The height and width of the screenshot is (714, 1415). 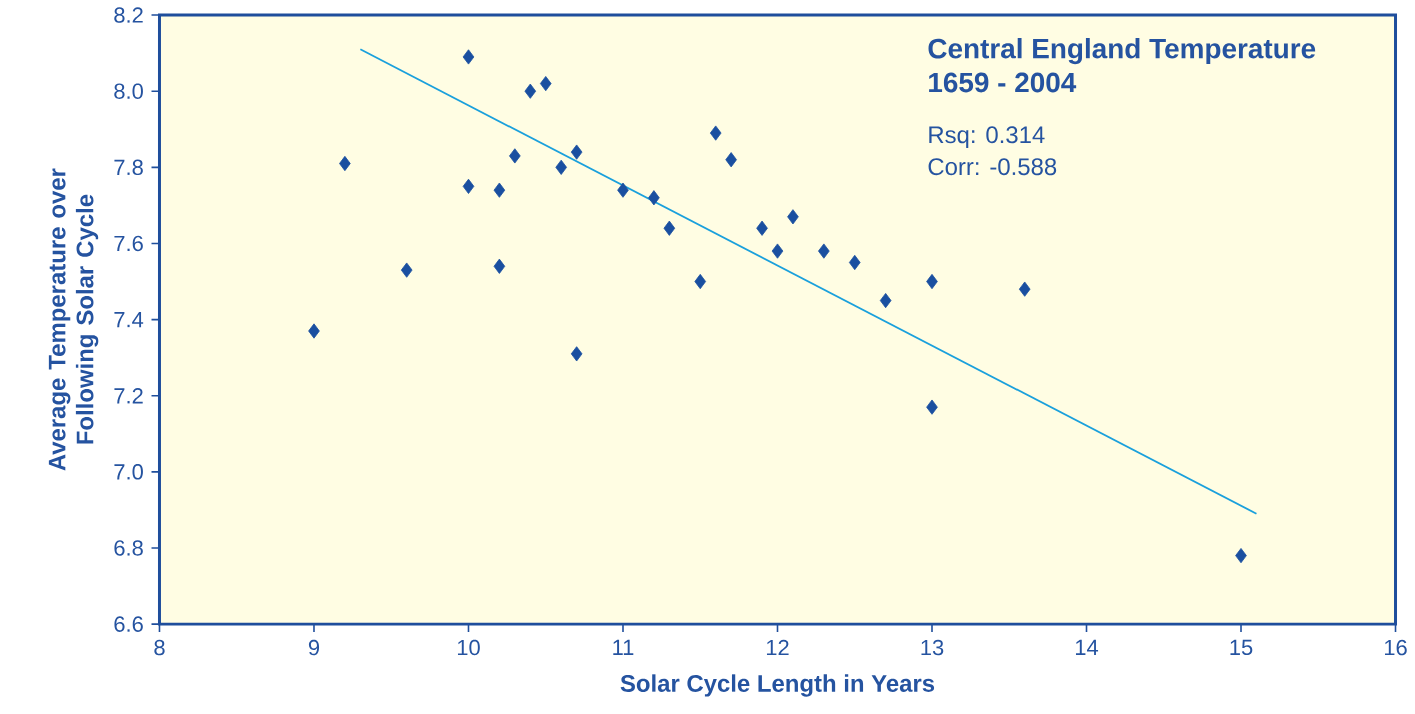 I want to click on x-tick-label: 9, so click(x=314, y=647).